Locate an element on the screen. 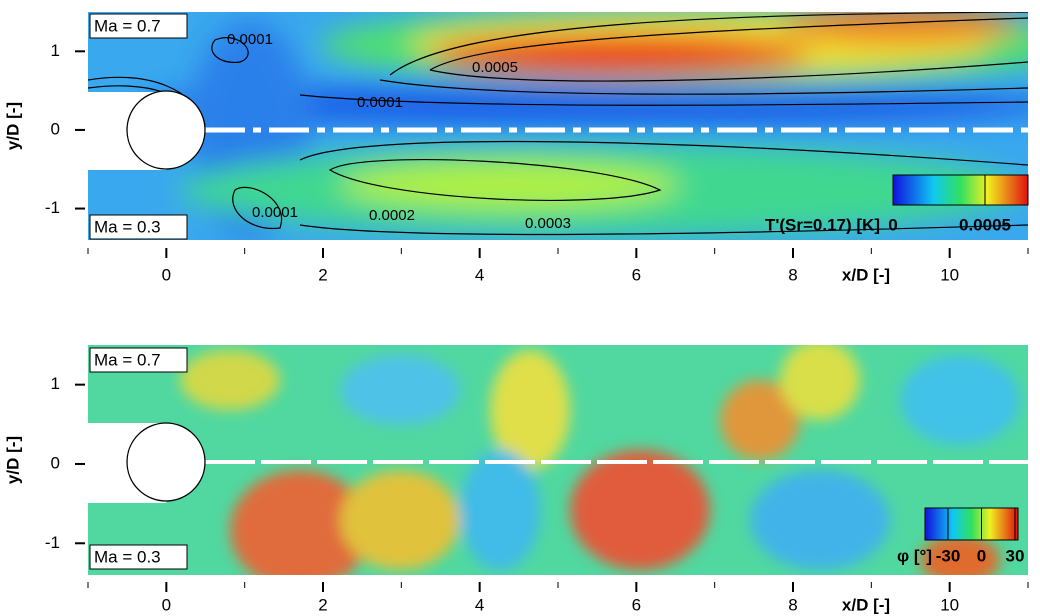 This screenshot has height=616, width=1040. colorbar-tick-label: -30 is located at coordinates (948, 555).